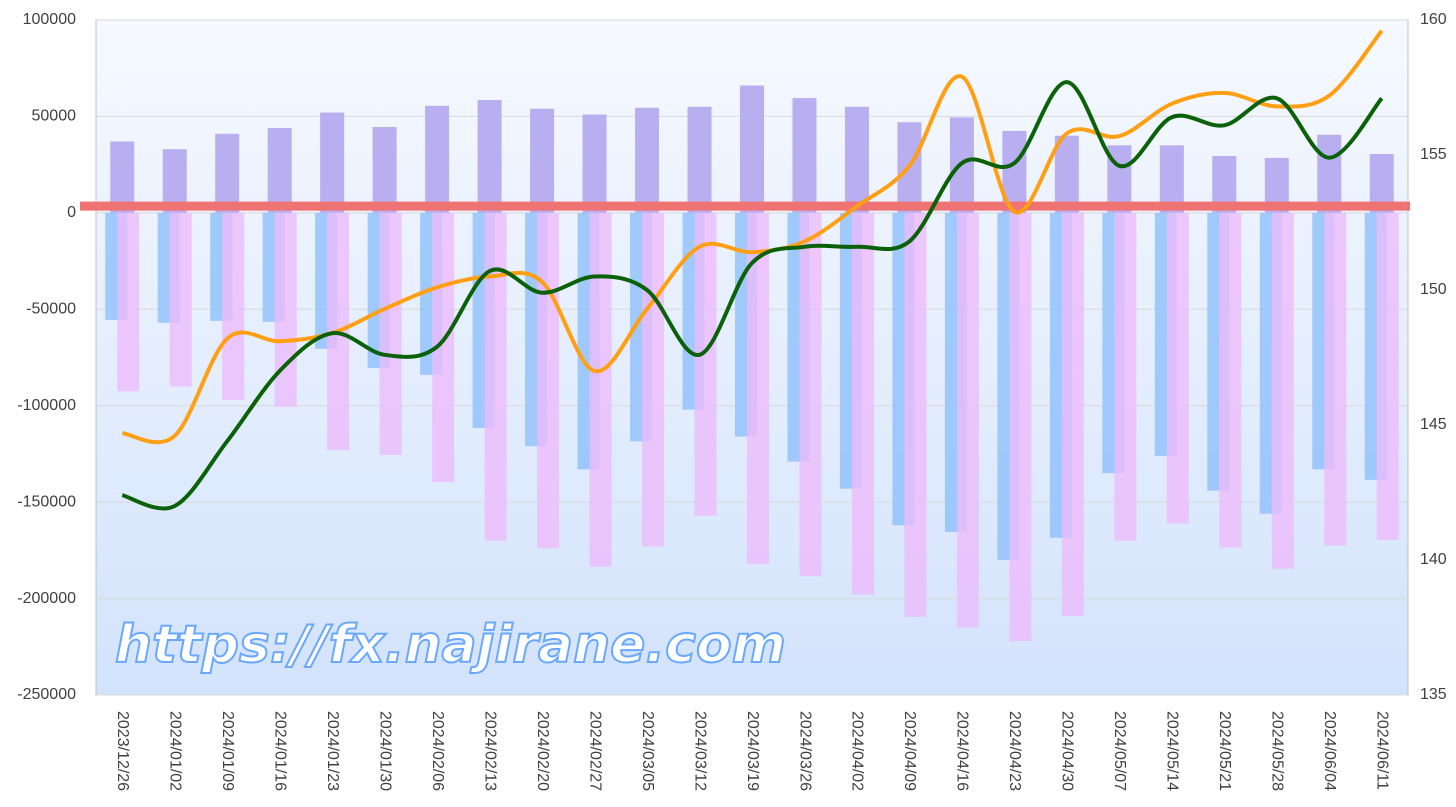 This screenshot has height=807, width=1456. I want to click on x-tick-label: 2024/02/13, so click(489, 751).